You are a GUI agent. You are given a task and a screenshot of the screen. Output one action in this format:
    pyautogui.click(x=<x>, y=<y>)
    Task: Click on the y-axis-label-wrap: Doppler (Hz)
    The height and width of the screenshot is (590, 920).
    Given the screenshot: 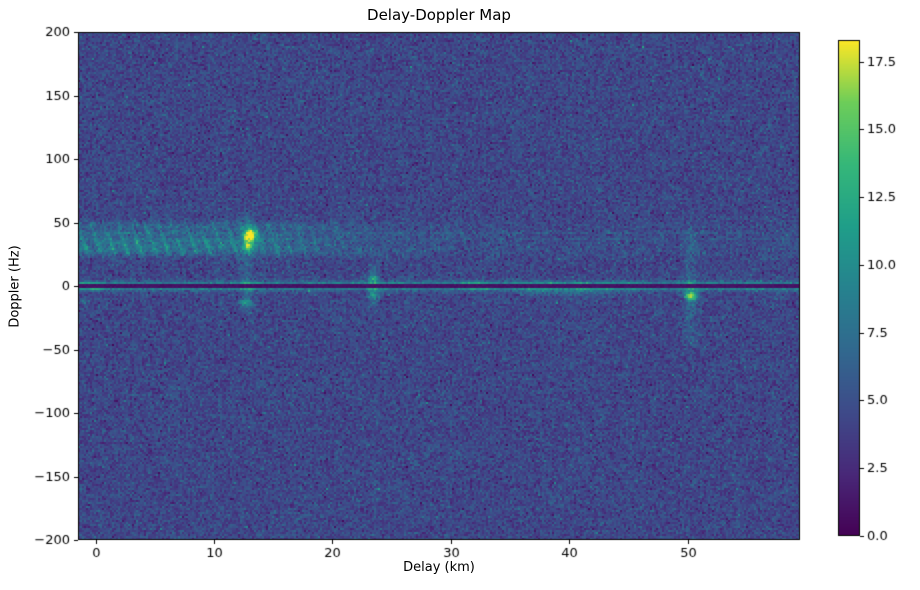 What is the action you would take?
    pyautogui.click(x=15, y=286)
    